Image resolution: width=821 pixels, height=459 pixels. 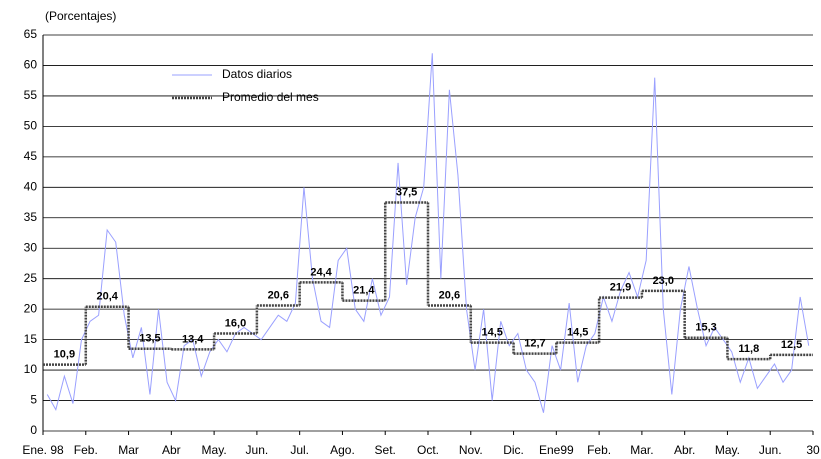 What do you see at coordinates (171, 450) in the screenshot?
I see `x-tick-label: Abr` at bounding box center [171, 450].